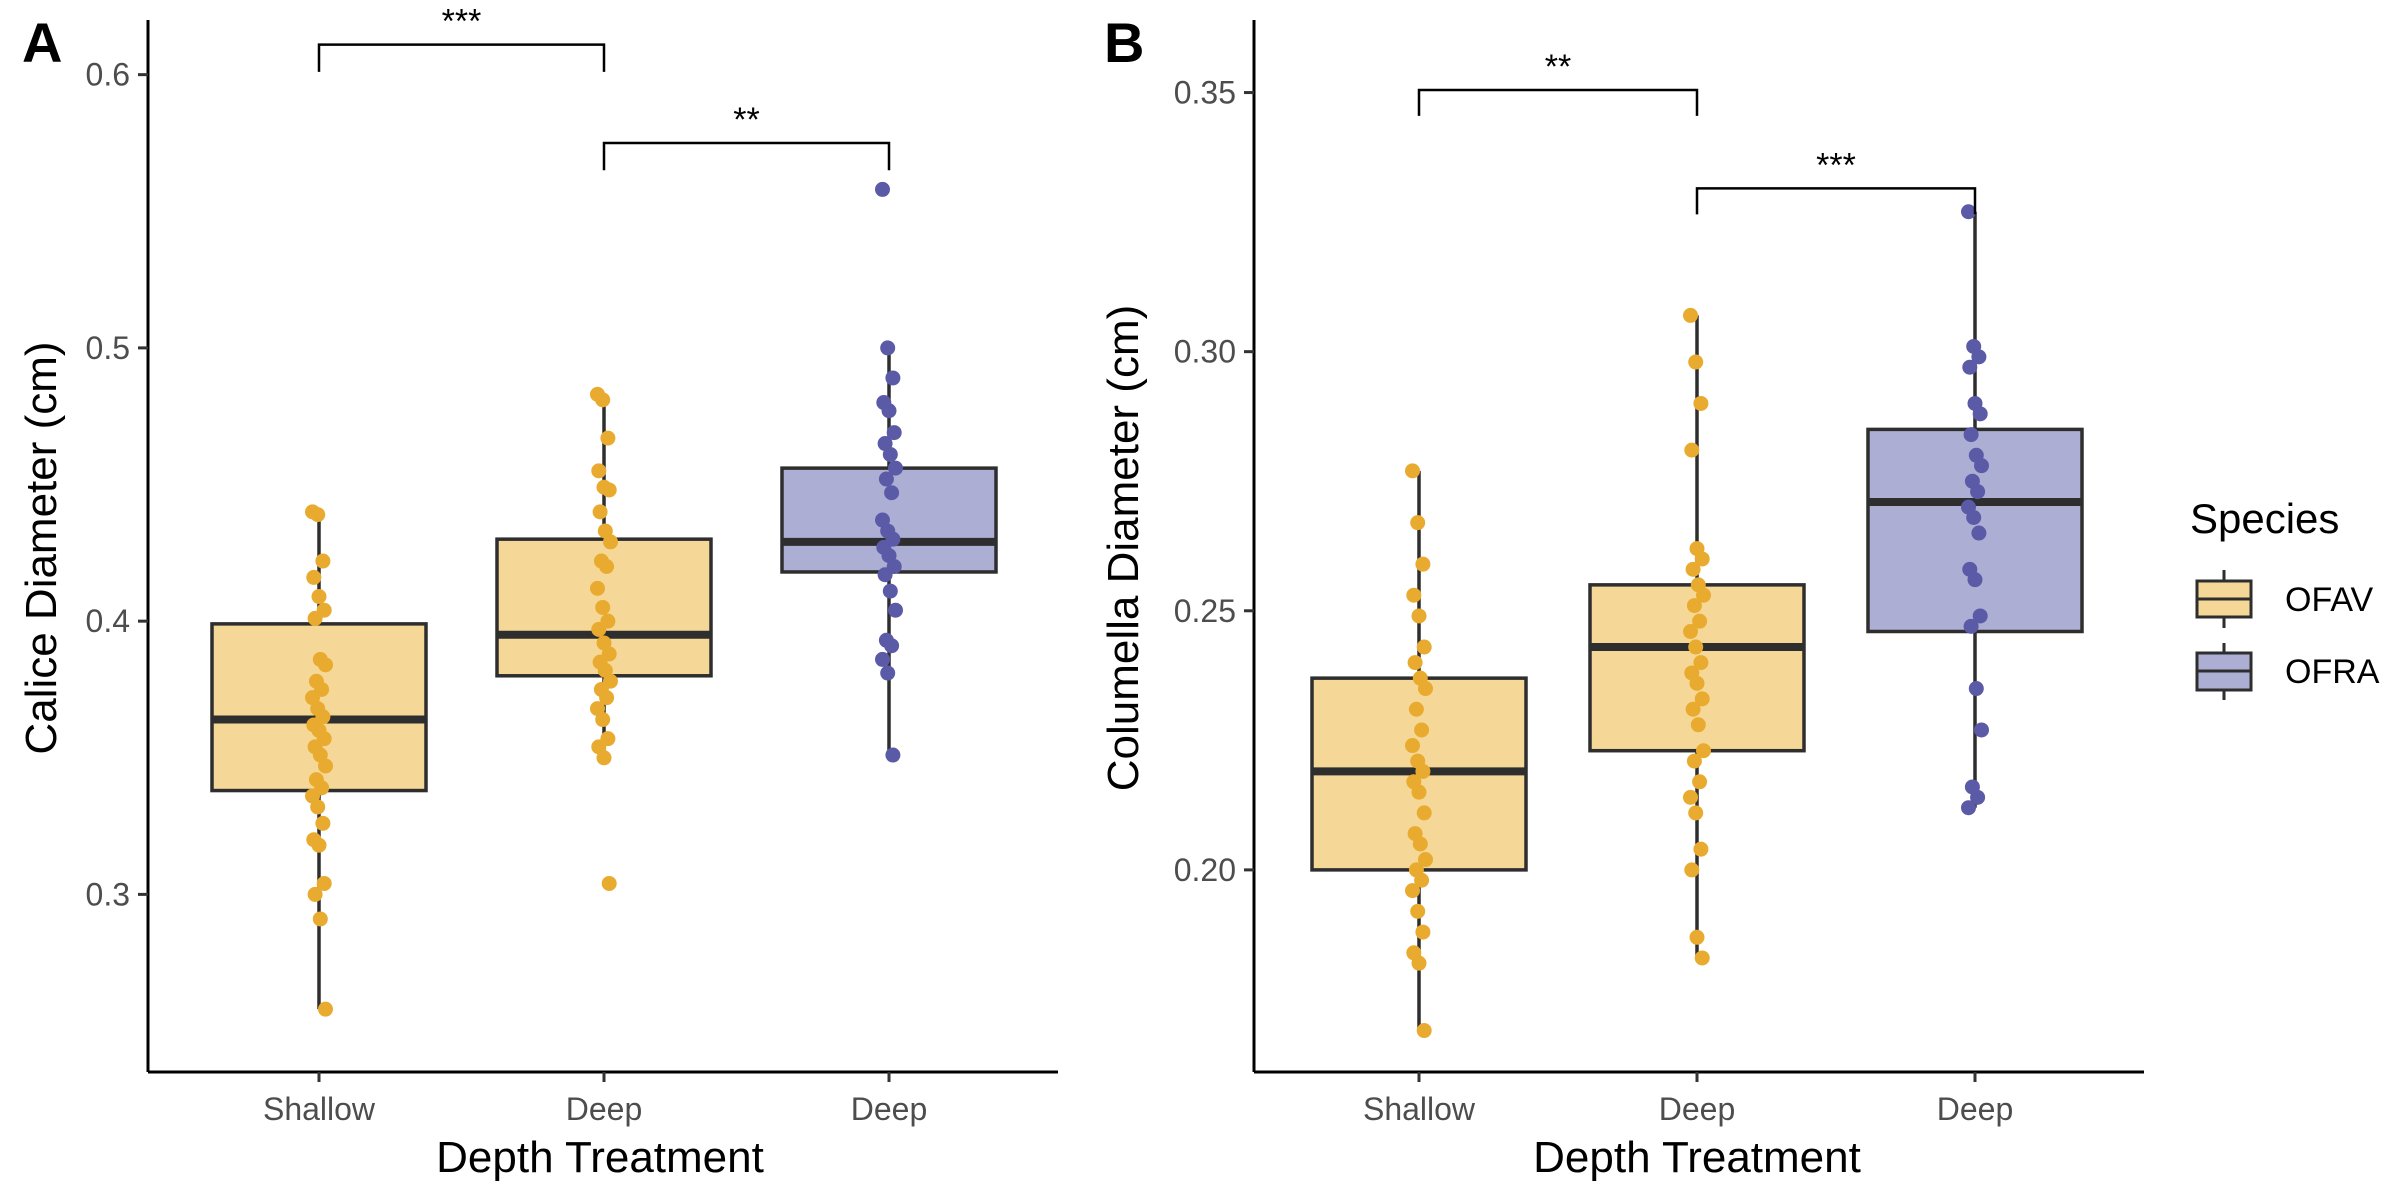 The width and height of the screenshot is (2400, 1200). I want to click on significance-label: **, so click(1558, 67).